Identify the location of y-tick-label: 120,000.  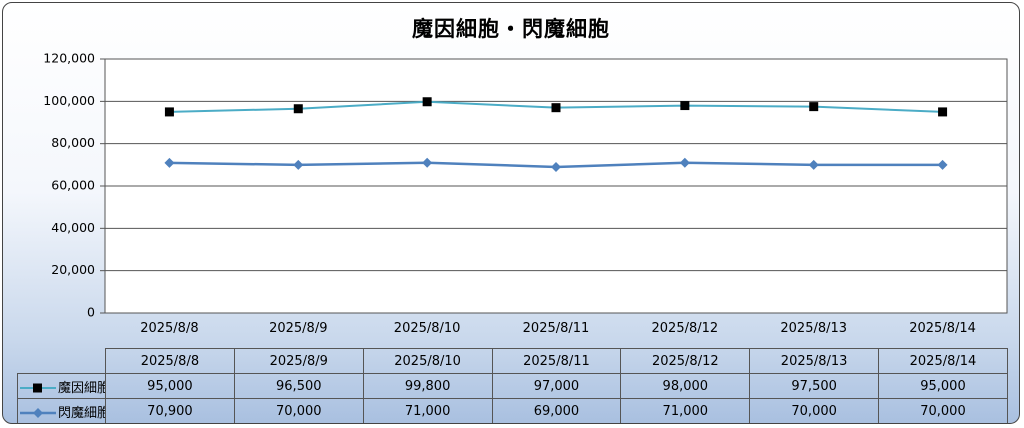
(69, 58).